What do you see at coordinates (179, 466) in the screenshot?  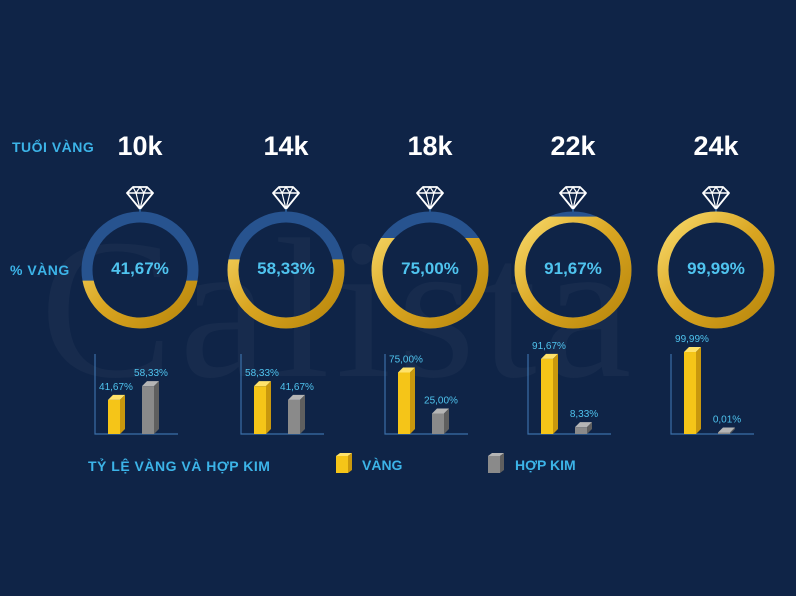 I see `ratio-label: TỶ LỆ VÀNG VÀ HỢP KIM` at bounding box center [179, 466].